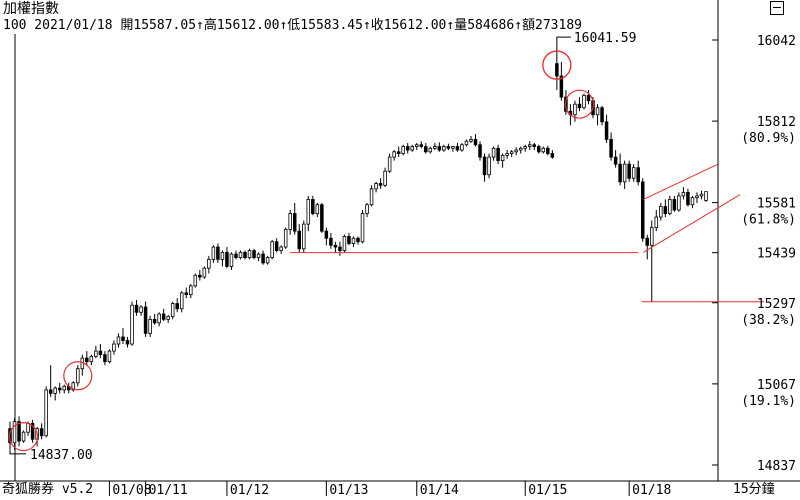  What do you see at coordinates (563, 38) in the screenshot?
I see `high-marker-line` at bounding box center [563, 38].